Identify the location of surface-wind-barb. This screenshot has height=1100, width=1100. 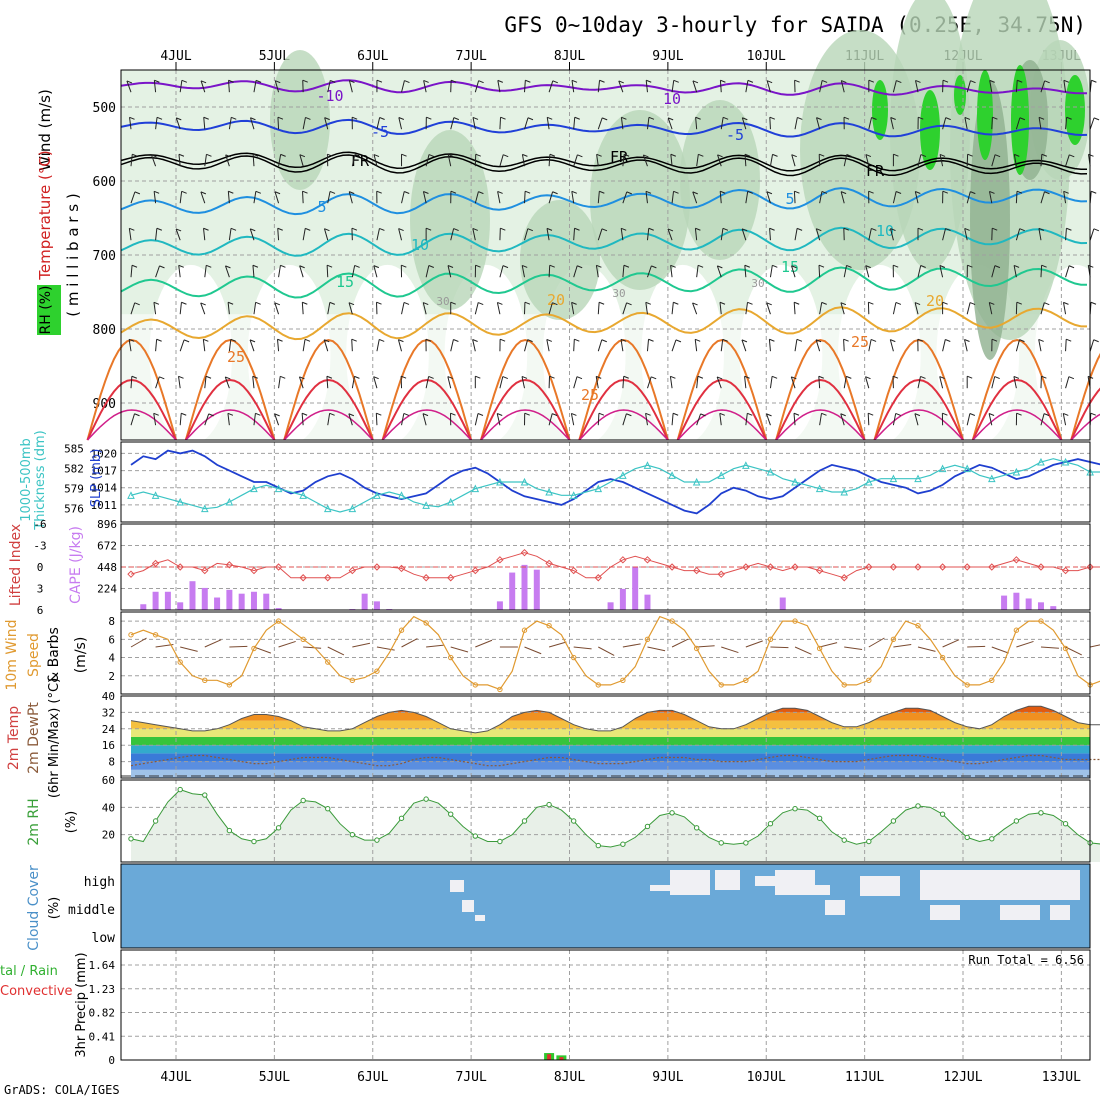
(262, 650).